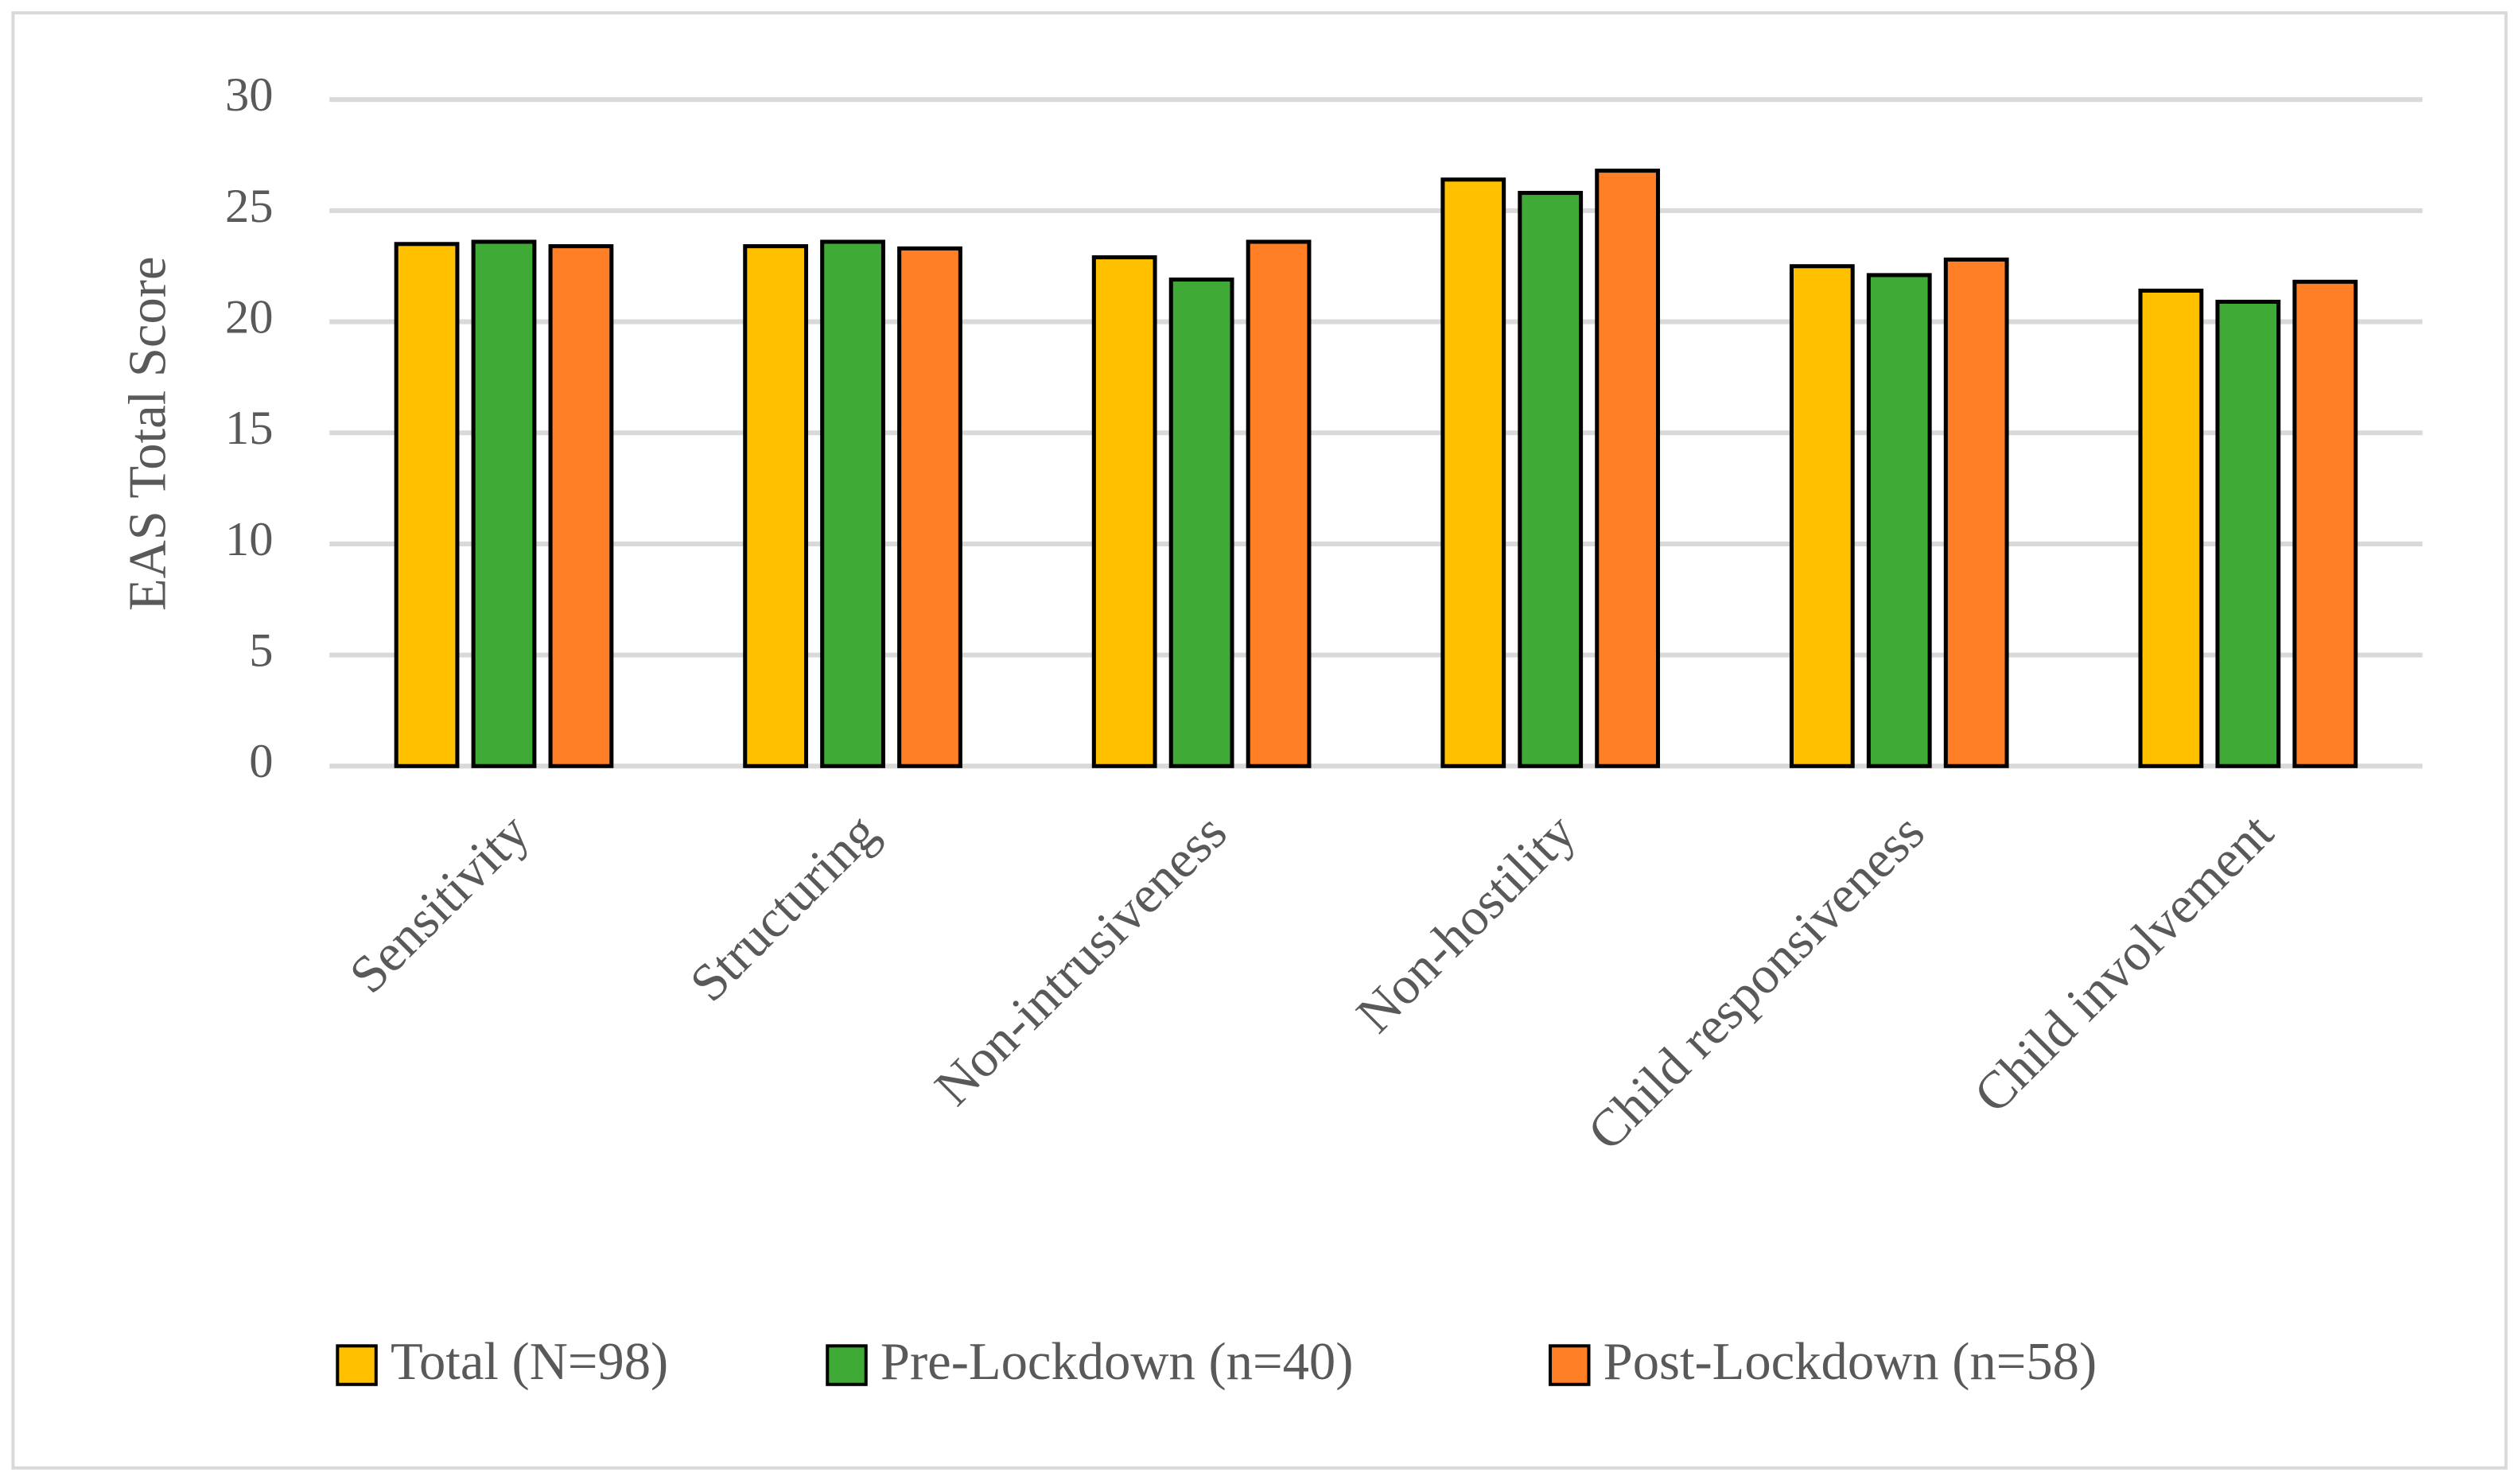 This screenshot has height=1484, width=2519. I want to click on y-tick-label: 15, so click(249, 428).